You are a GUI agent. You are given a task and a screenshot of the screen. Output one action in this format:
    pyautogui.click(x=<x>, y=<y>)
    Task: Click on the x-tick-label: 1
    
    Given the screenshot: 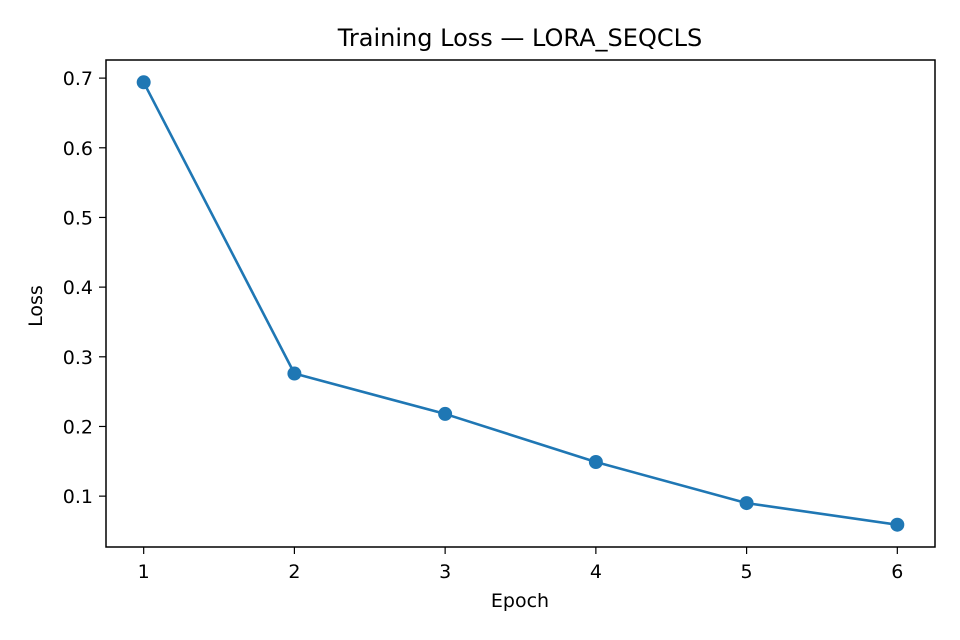 What is the action you would take?
    pyautogui.click(x=144, y=572)
    